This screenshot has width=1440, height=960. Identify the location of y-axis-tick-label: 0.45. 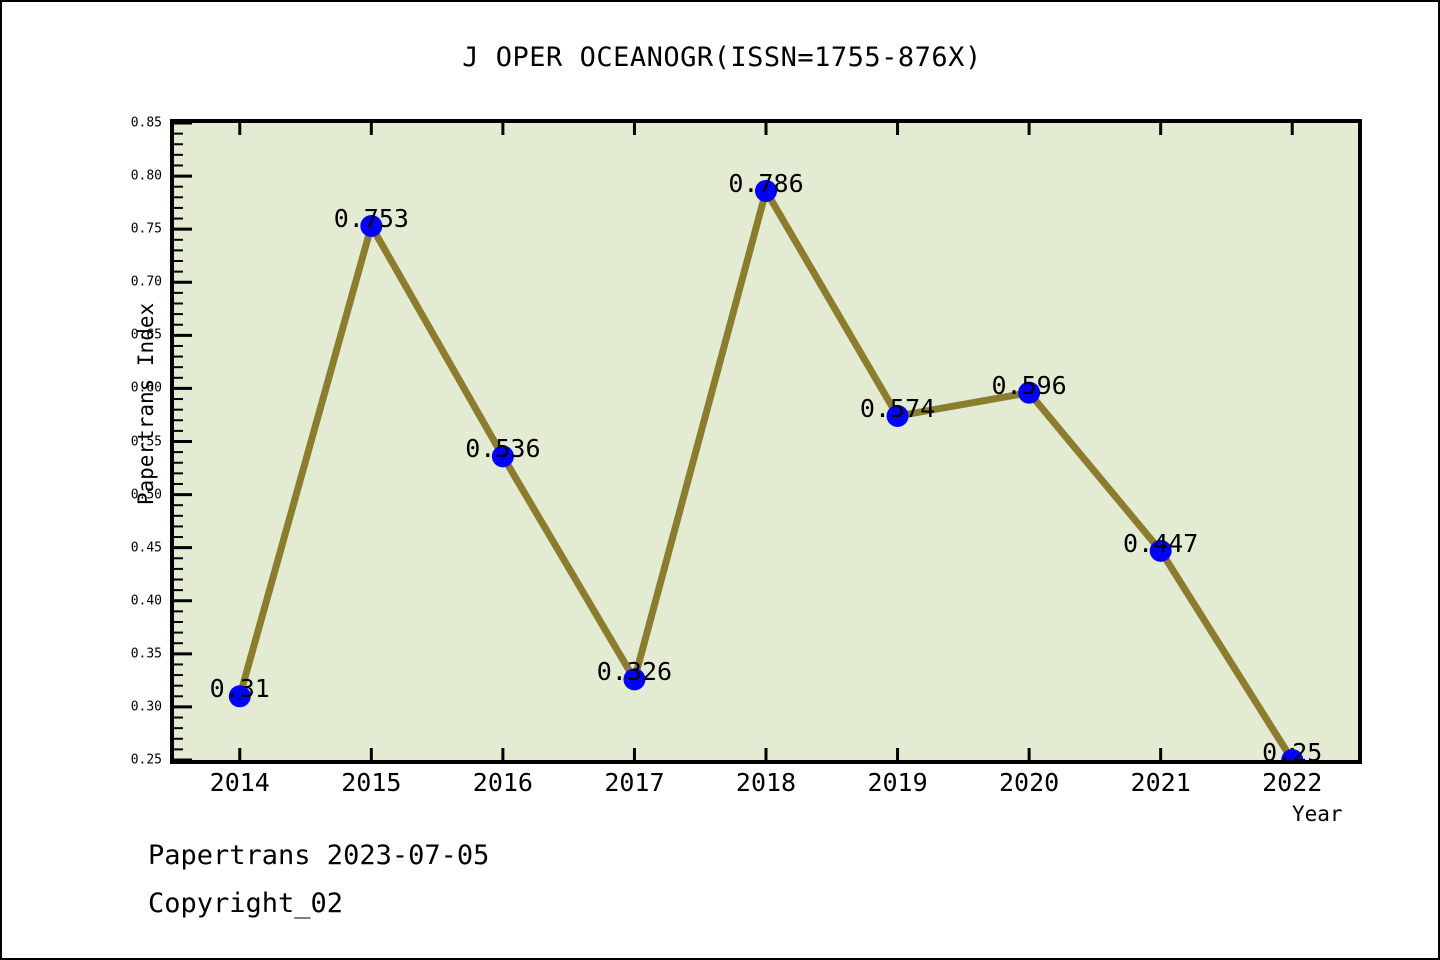
(146, 548).